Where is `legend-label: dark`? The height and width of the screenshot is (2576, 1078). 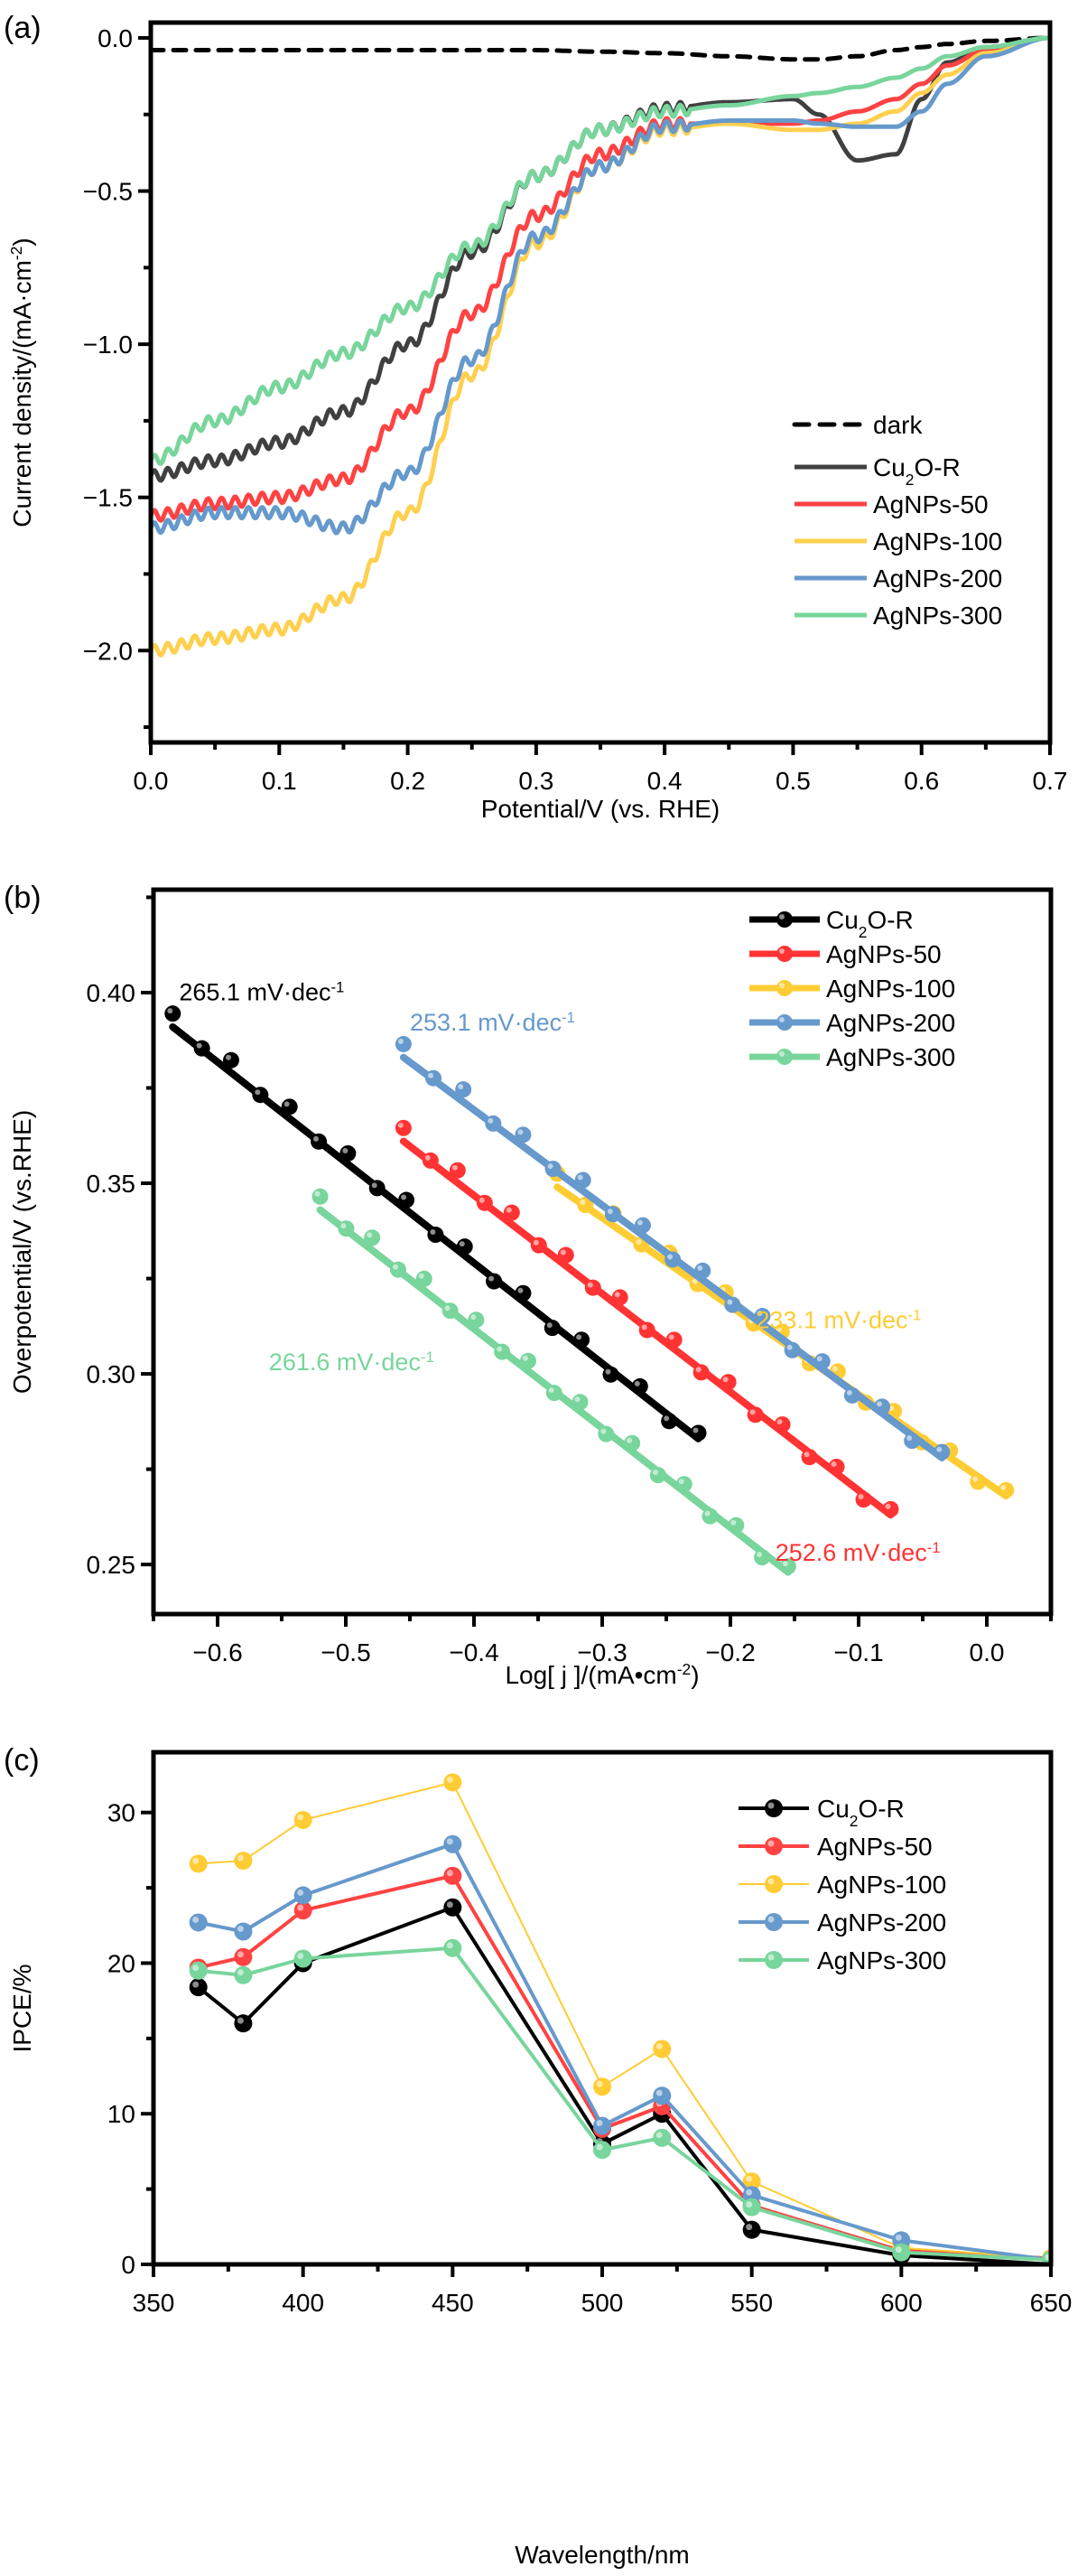 legend-label: dark is located at coordinates (898, 425).